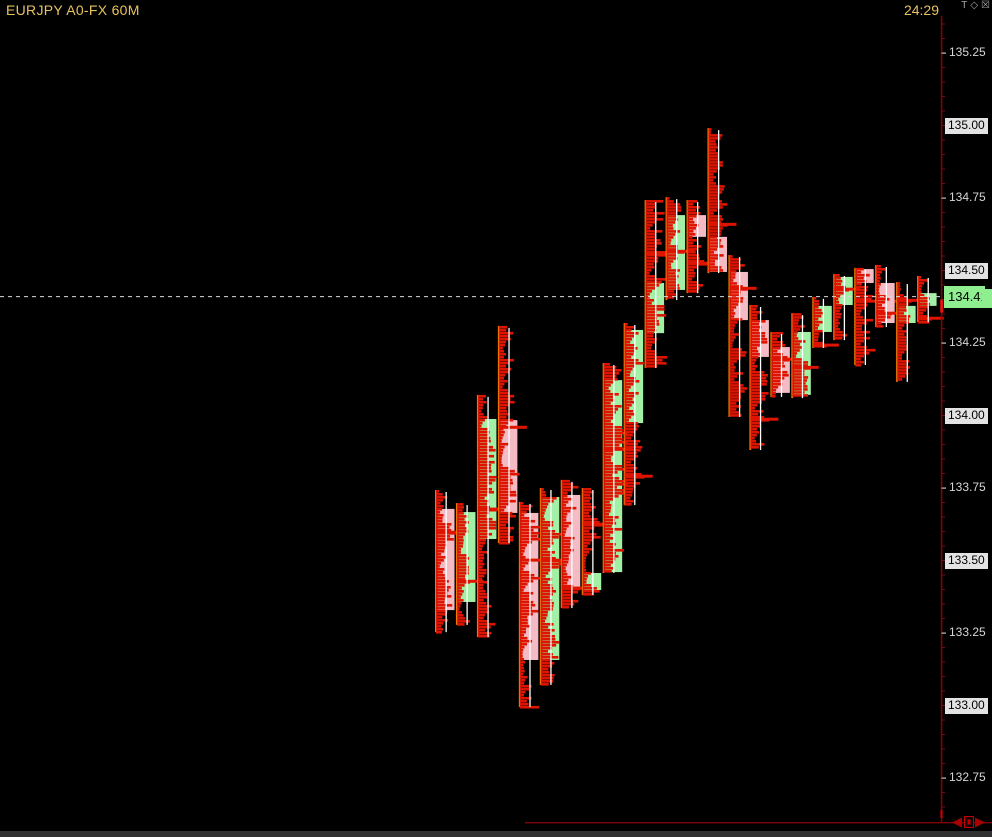 Image resolution: width=992 pixels, height=837 pixels. What do you see at coordinates (966, 560) in the screenshot?
I see `price-axis-label: 133.50` at bounding box center [966, 560].